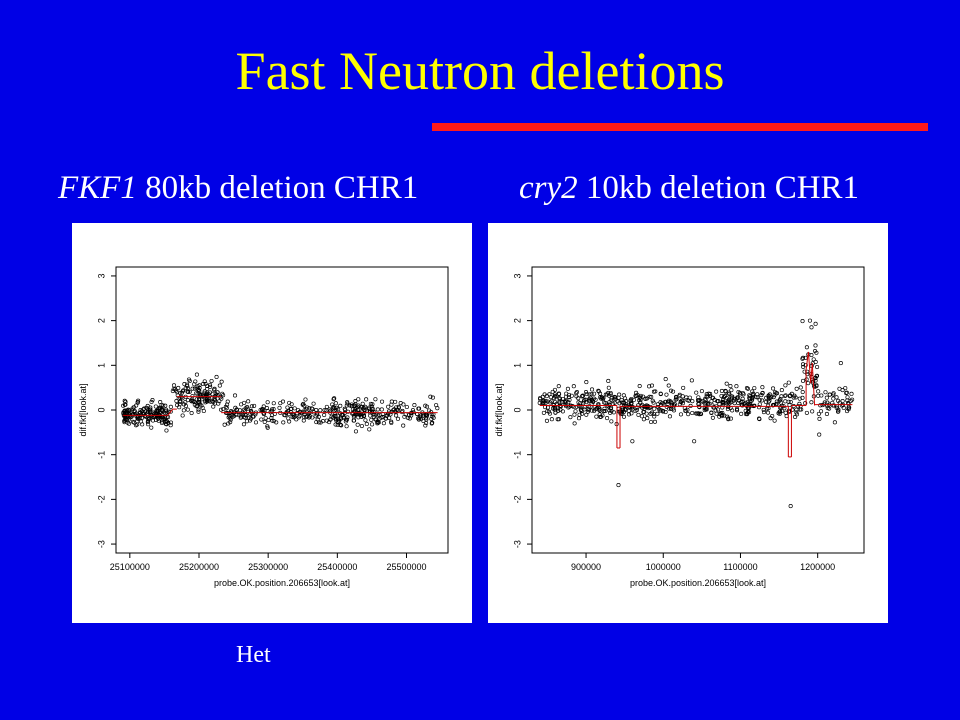 The image size is (960, 720). What do you see at coordinates (680, 127) in the screenshot?
I see `title-underline` at bounding box center [680, 127].